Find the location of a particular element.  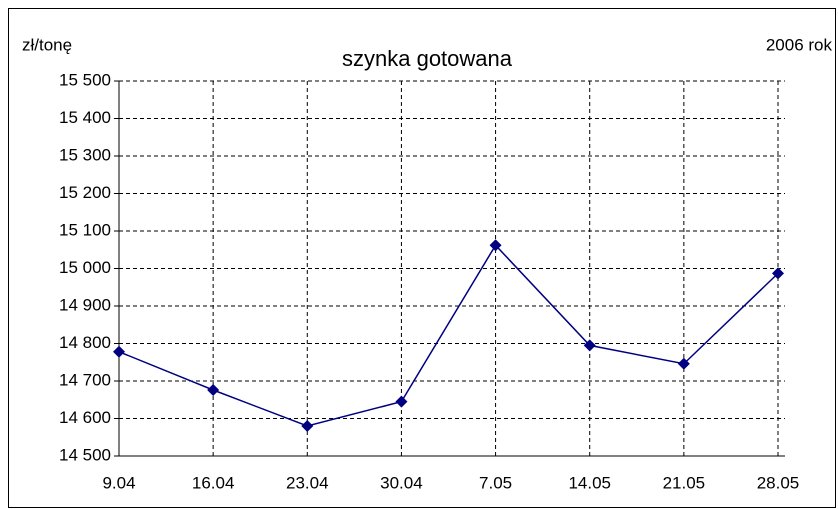

y-tick-label: 15 000 is located at coordinates (85, 267).